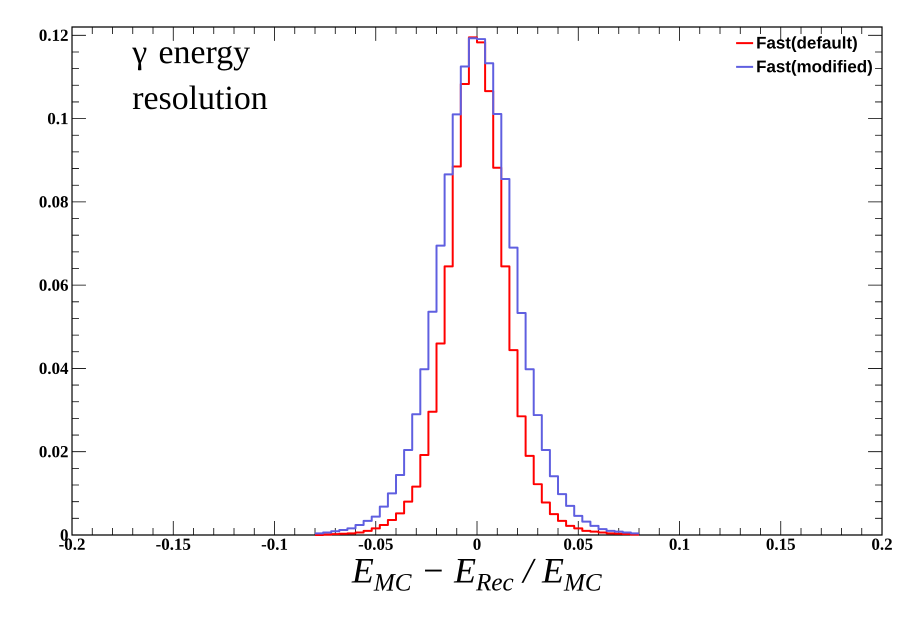 The width and height of the screenshot is (906, 636). What do you see at coordinates (275, 544) in the screenshot?
I see `x-tick-label: -0.1` at bounding box center [275, 544].